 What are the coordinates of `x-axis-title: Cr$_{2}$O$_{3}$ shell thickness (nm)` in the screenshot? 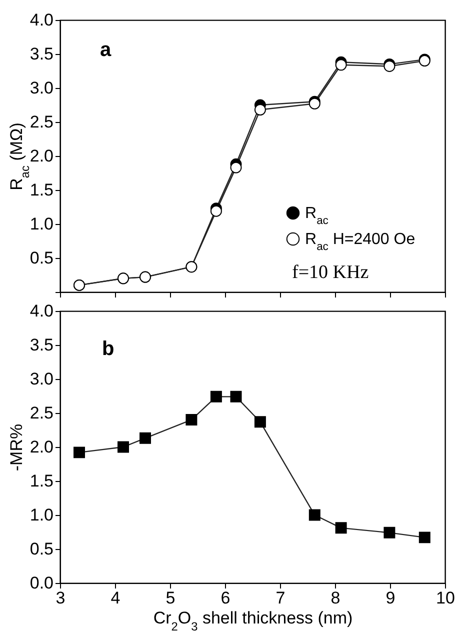 It's located at (253, 621).